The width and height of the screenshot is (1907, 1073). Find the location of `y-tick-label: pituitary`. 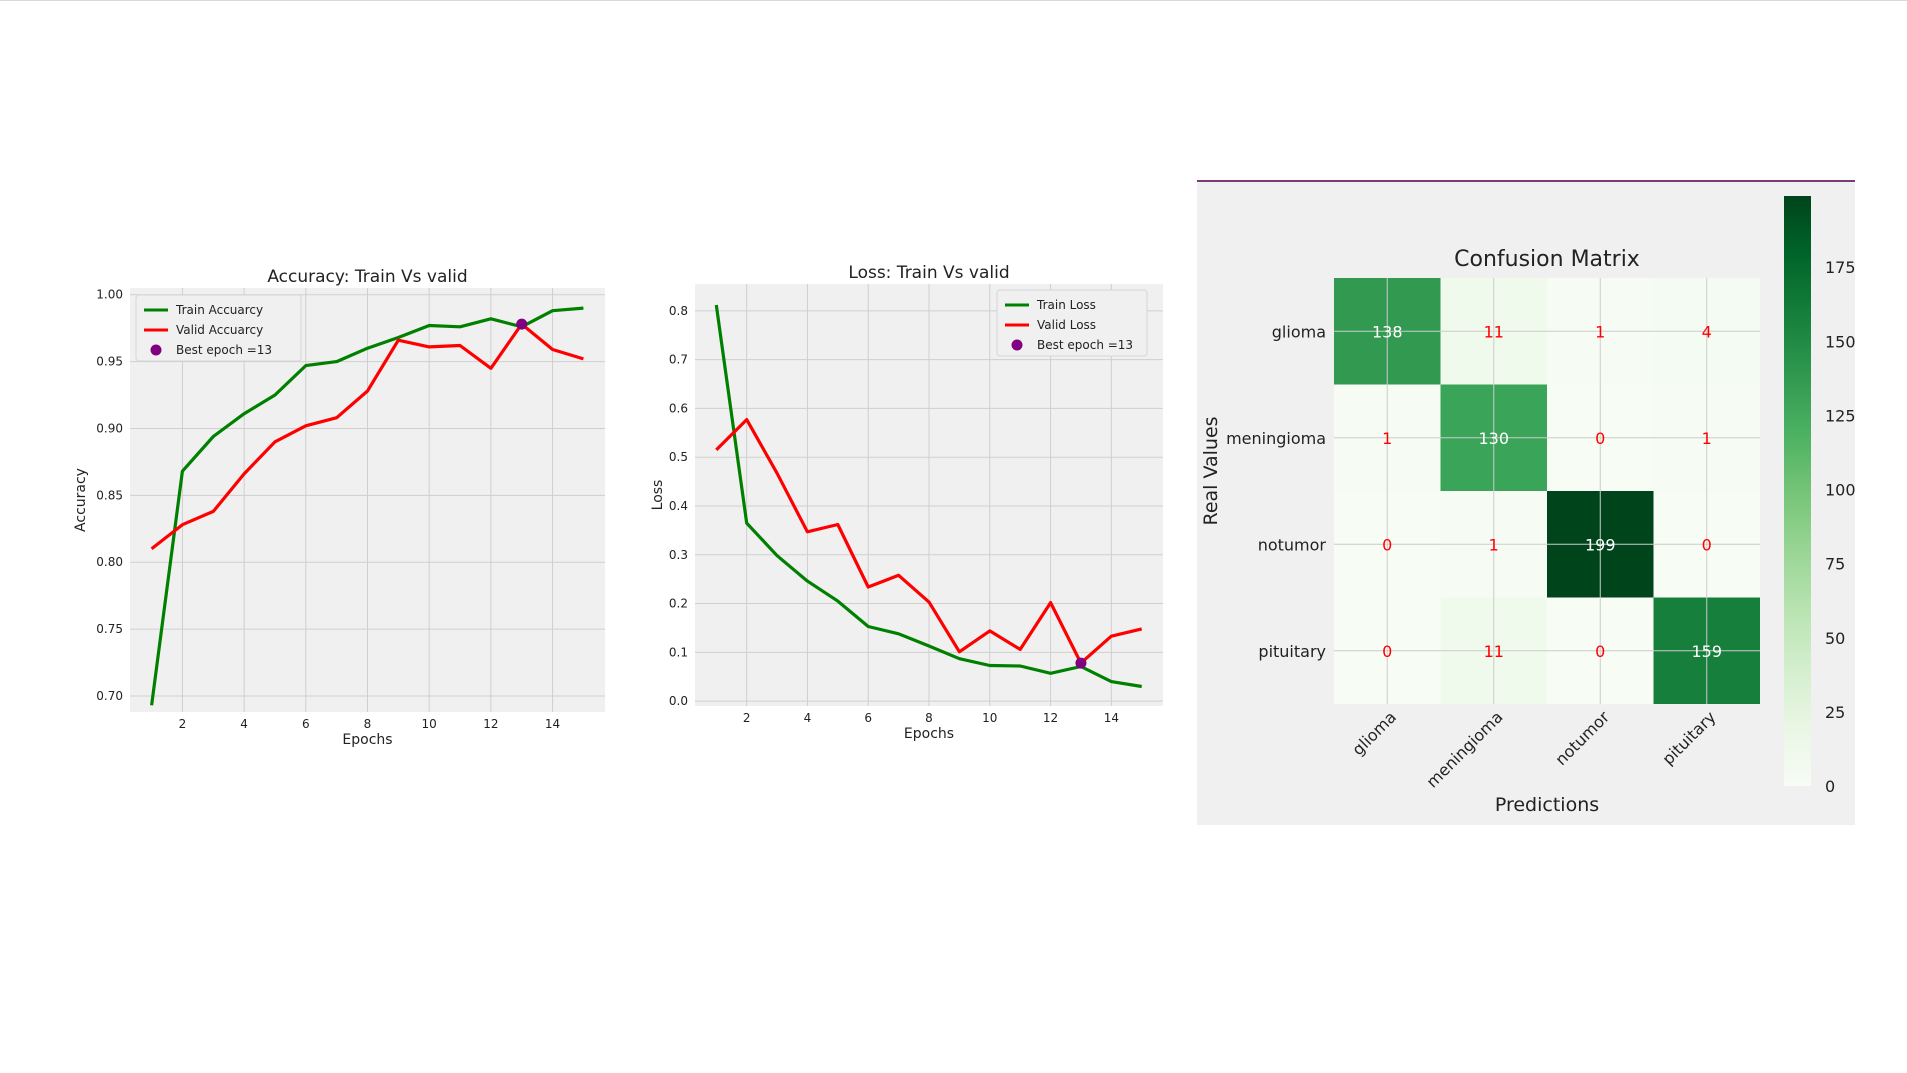

y-tick-label: pituitary is located at coordinates (1292, 651).